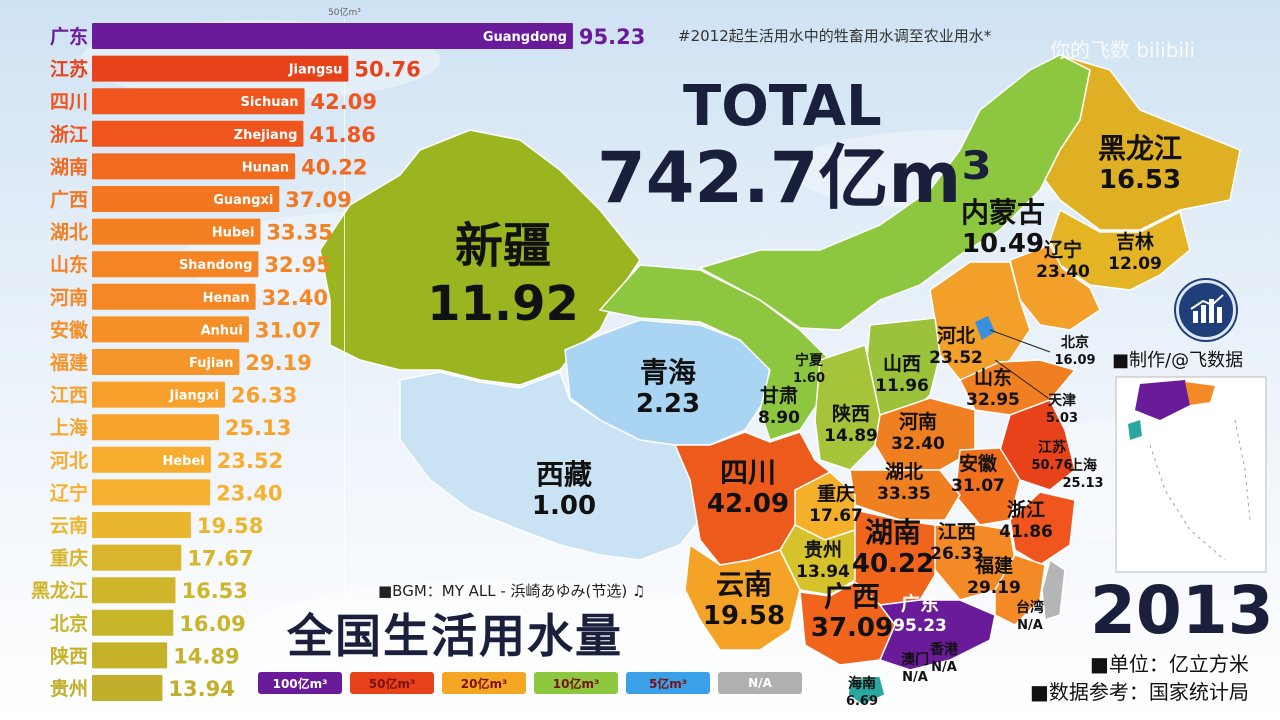  What do you see at coordinates (211, 363) in the screenshot?
I see `bar-inner-label: Fujian` at bounding box center [211, 363].